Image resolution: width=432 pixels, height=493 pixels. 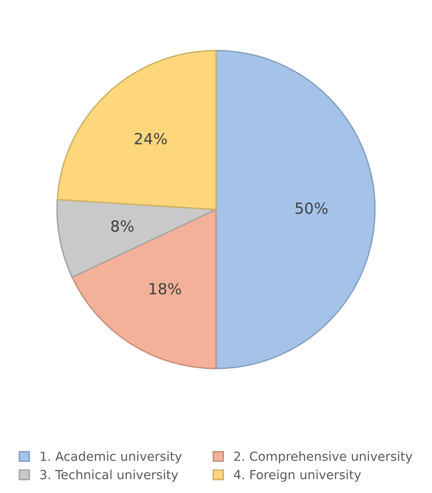 I want to click on legend-label: 1. Academic university, so click(x=111, y=457).